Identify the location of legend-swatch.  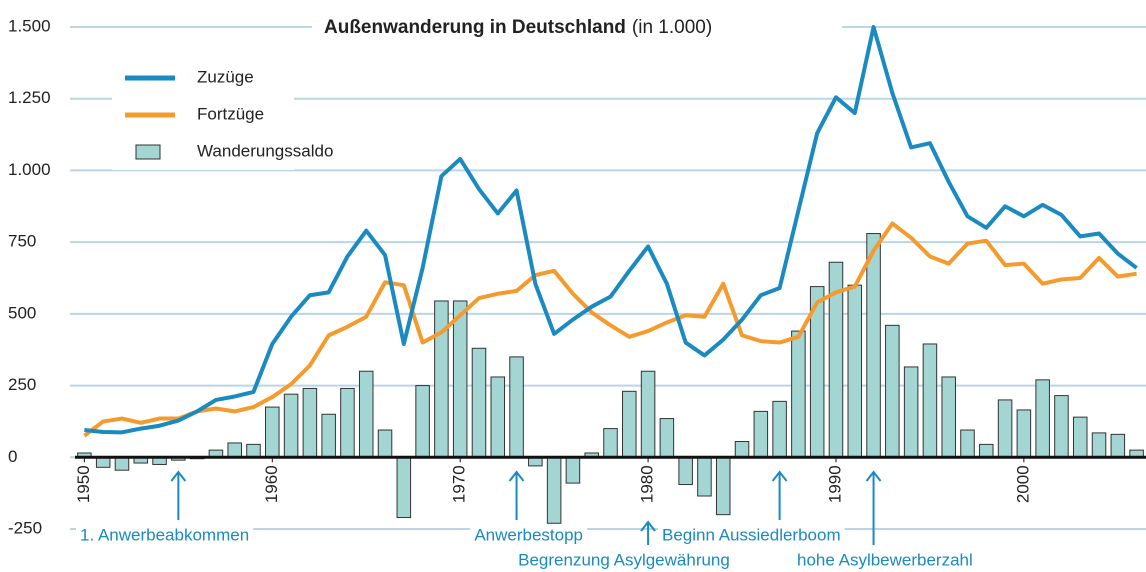
(148, 152).